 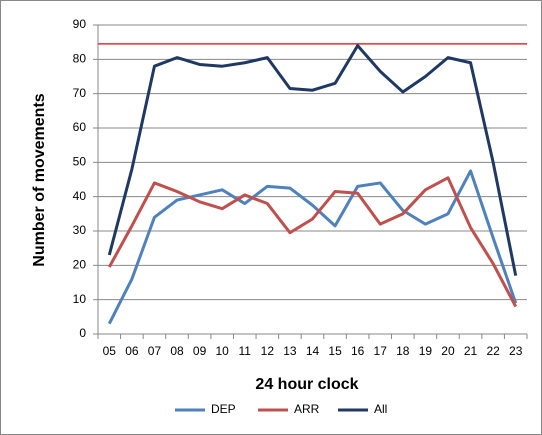 I want to click on y-tick-label: 80, so click(x=80, y=59).